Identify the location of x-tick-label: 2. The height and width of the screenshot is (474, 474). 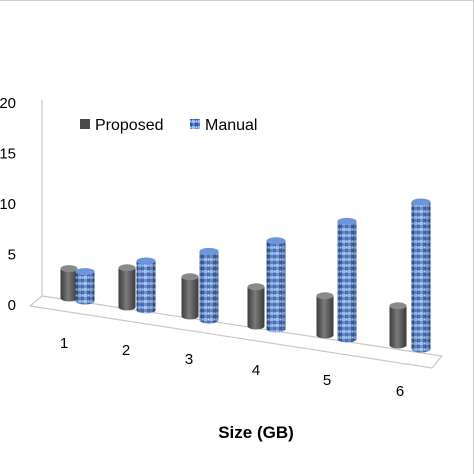
(126, 350).